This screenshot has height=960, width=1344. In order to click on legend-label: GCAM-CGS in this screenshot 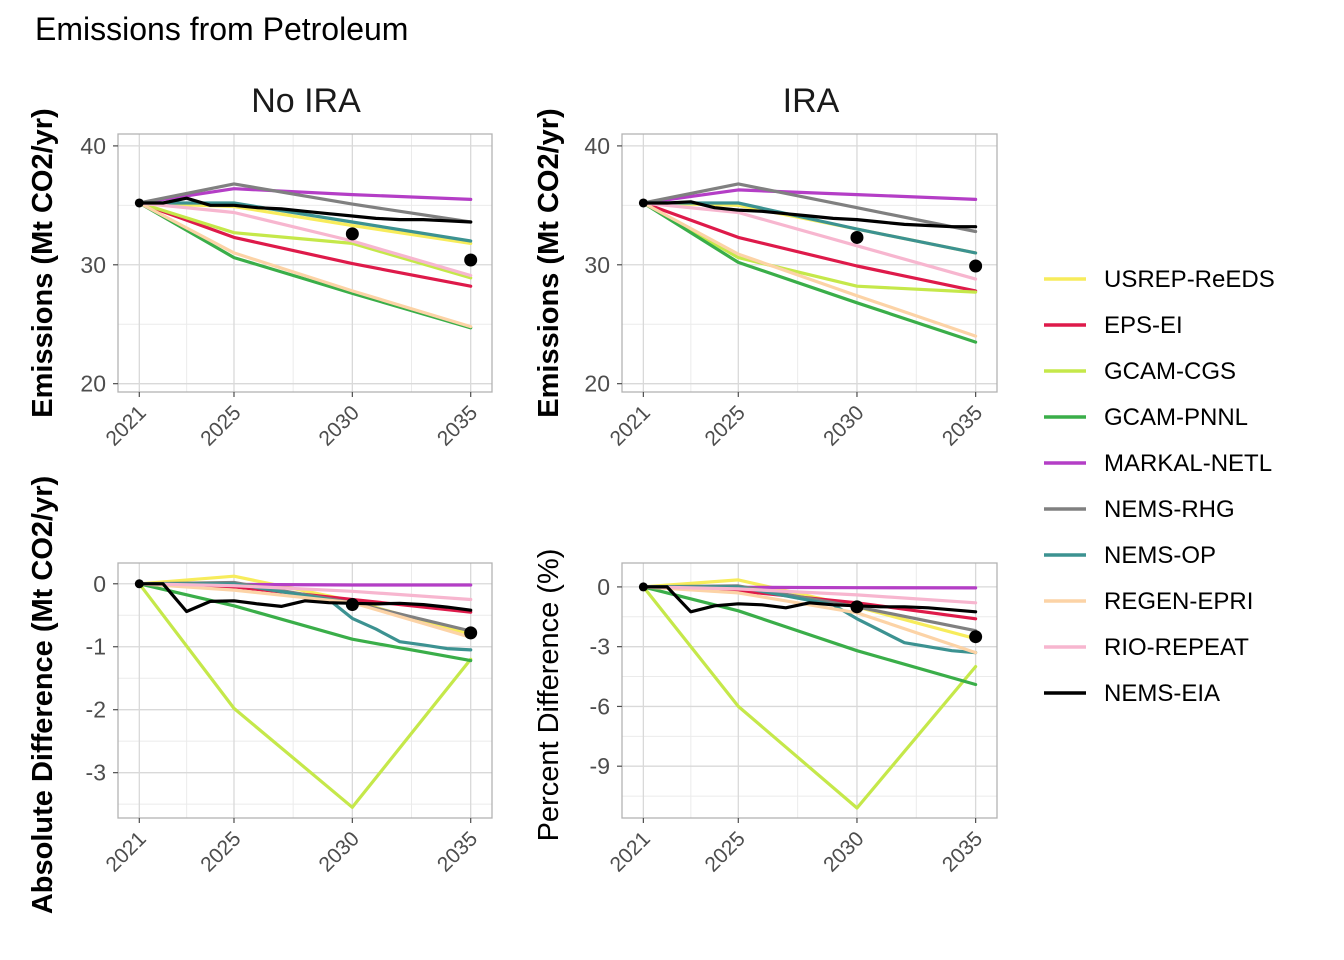, I will do `click(1170, 371)`.